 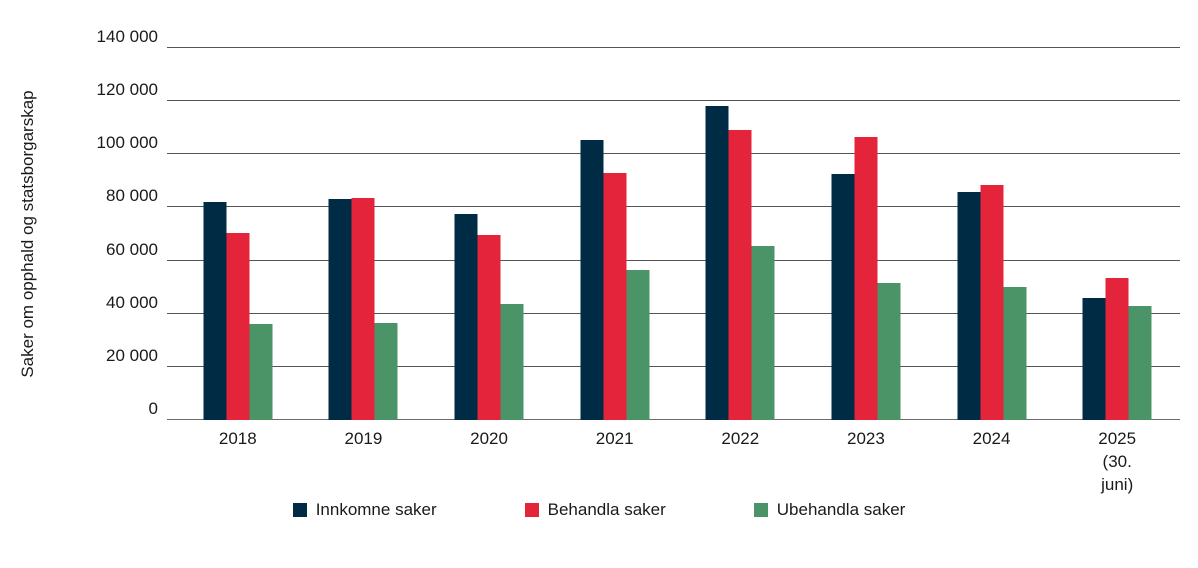 What do you see at coordinates (841, 509) in the screenshot?
I see `legend-label: Ubehandla saker` at bounding box center [841, 509].